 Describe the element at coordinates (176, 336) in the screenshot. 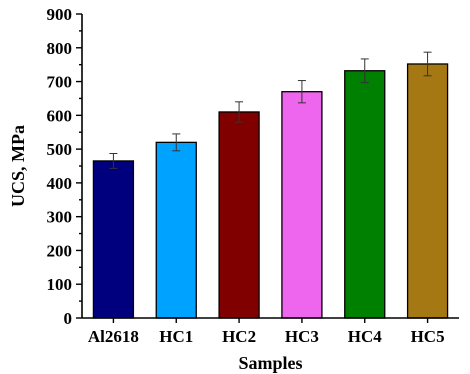

I see `x-tick-label: HC1` at that location.